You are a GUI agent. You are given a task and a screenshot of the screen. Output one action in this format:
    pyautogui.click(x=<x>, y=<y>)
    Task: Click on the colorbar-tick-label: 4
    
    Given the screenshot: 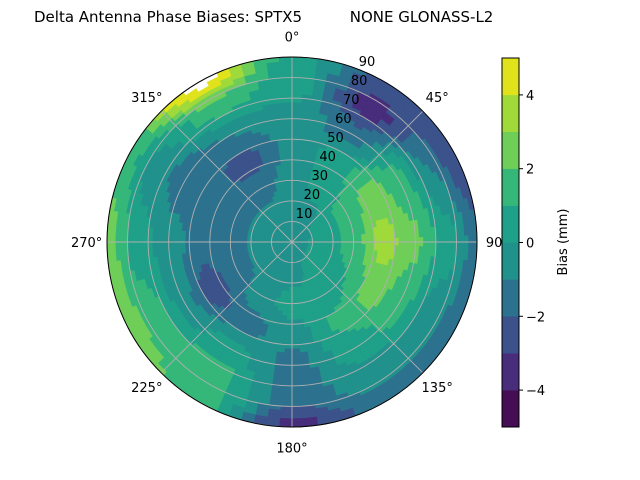 What is the action you would take?
    pyautogui.click(x=530, y=96)
    